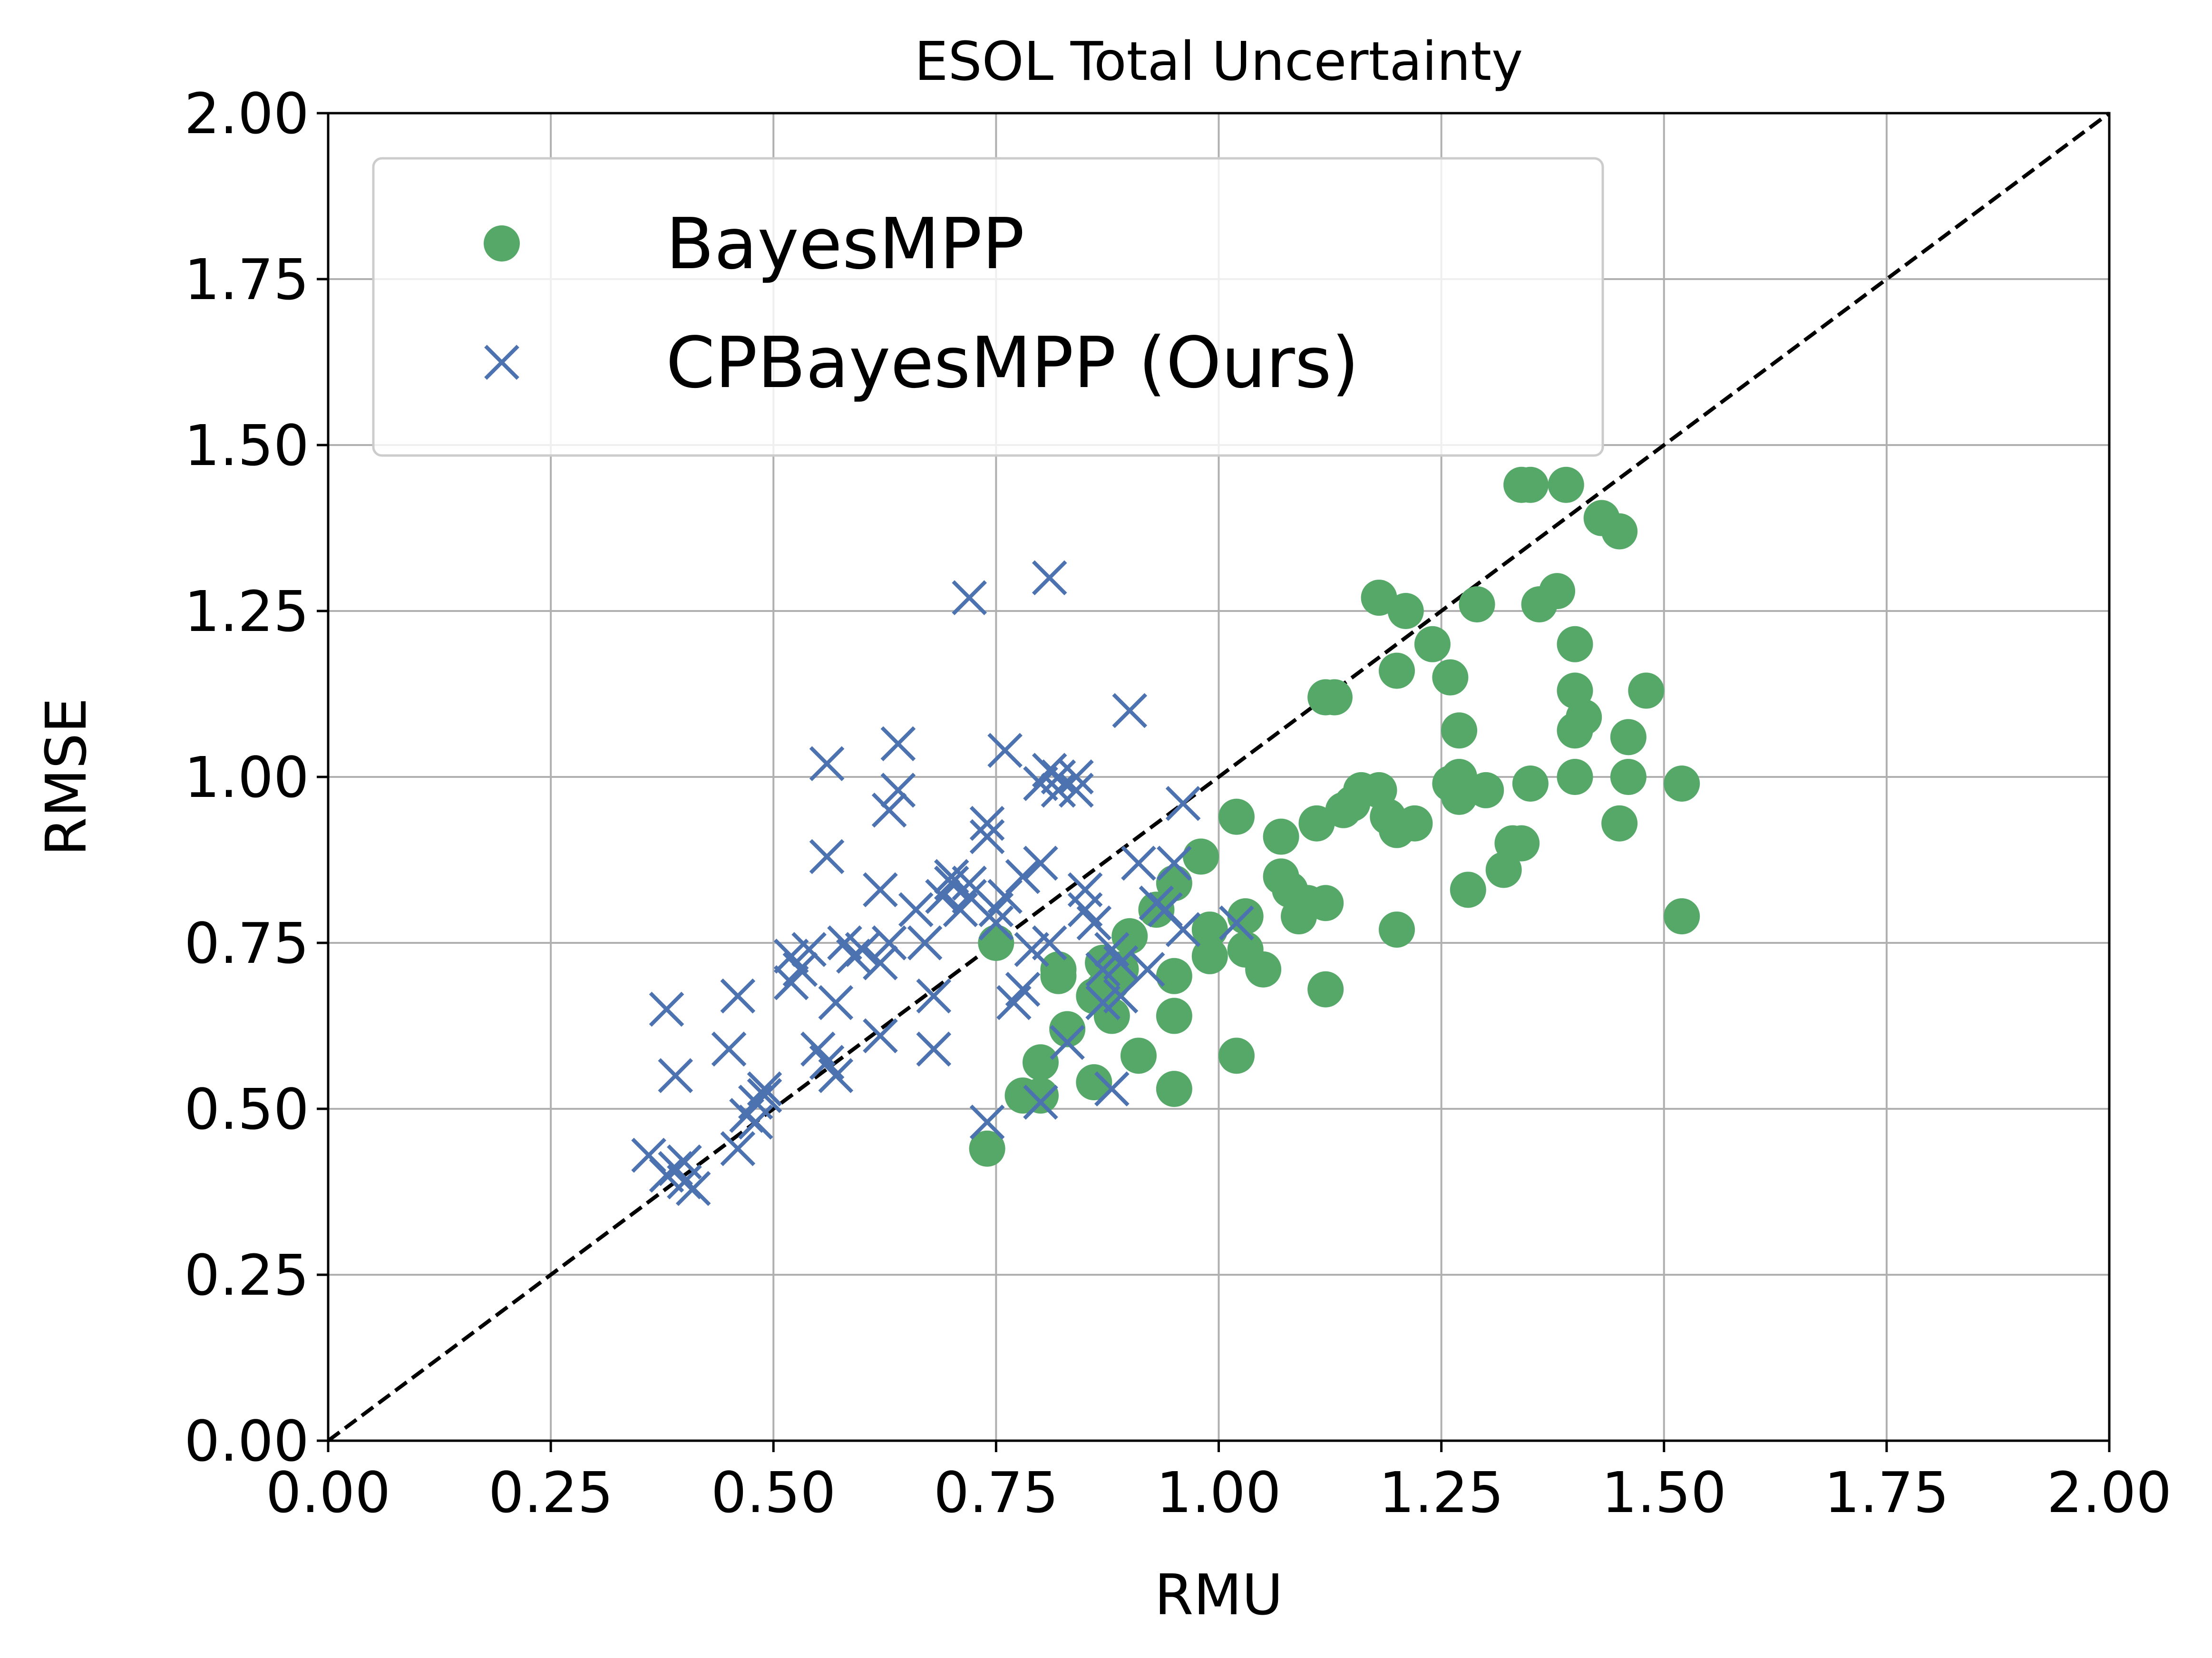 The image size is (2212, 1658). Describe the element at coordinates (66, 777) in the screenshot. I see `y-axis-label: RMSE` at that location.